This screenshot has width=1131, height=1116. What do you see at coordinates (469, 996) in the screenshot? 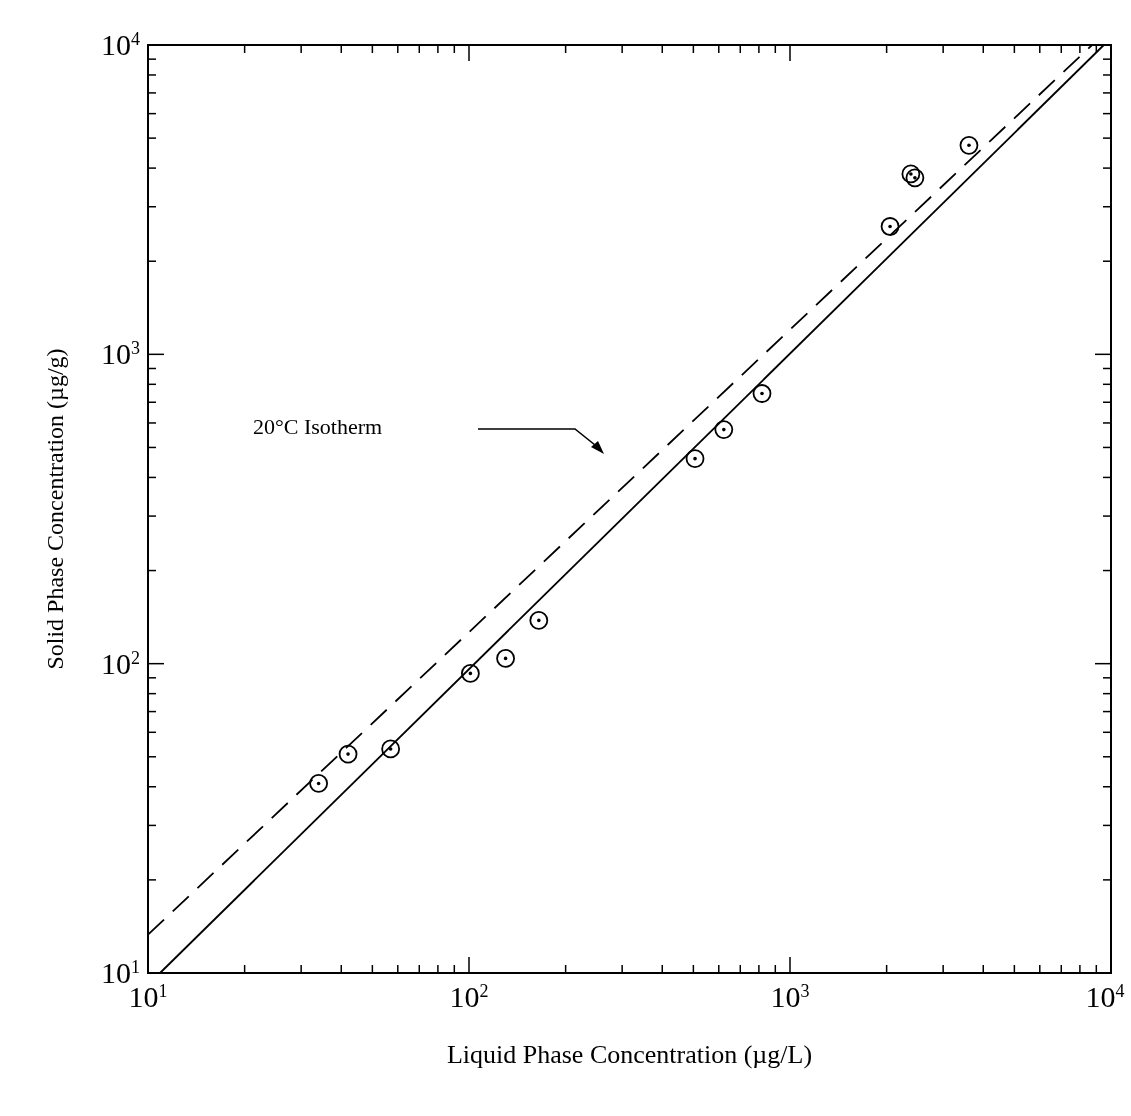
I see `x-tick-label: 10$^{2}$` at bounding box center [469, 996].